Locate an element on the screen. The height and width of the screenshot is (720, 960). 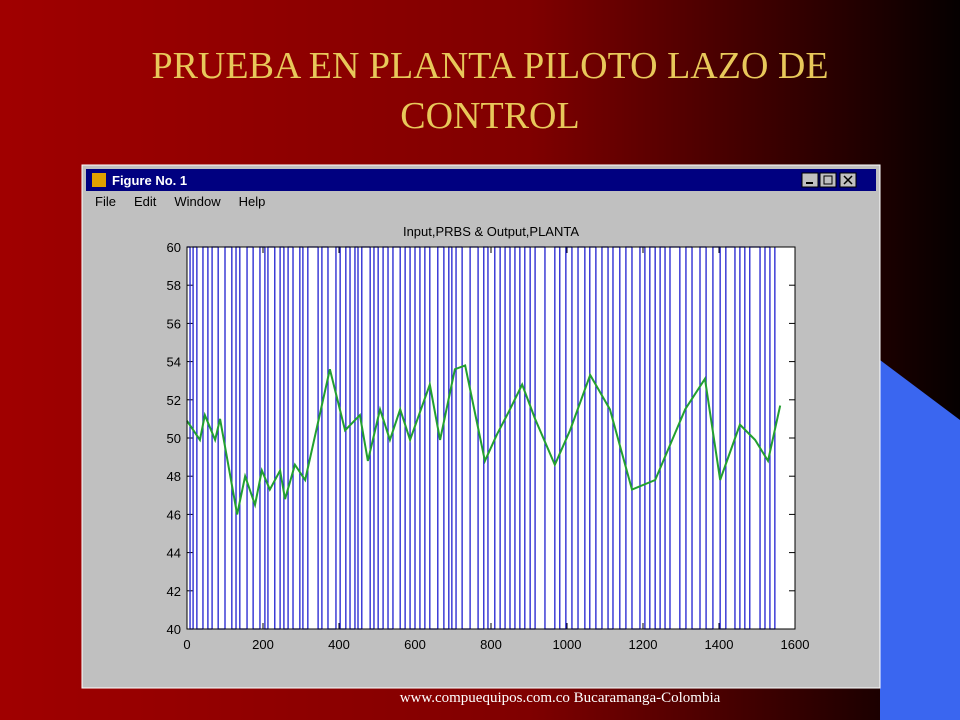
y-tick-label: 50 is located at coordinates (174, 438).